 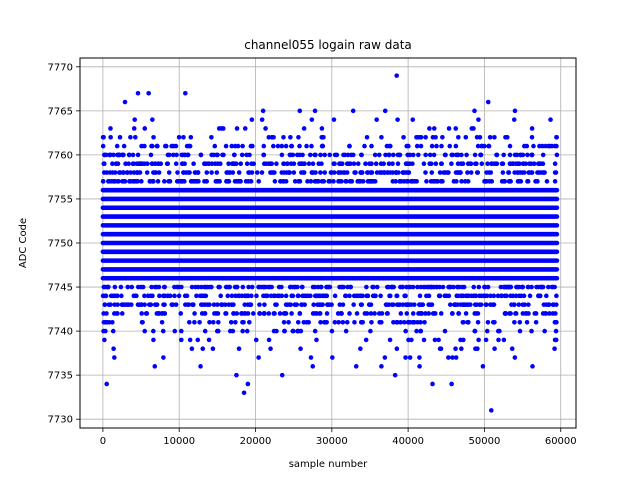 What do you see at coordinates (60, 244) in the screenshot?
I see `y-tick-label: 7750` at bounding box center [60, 244].